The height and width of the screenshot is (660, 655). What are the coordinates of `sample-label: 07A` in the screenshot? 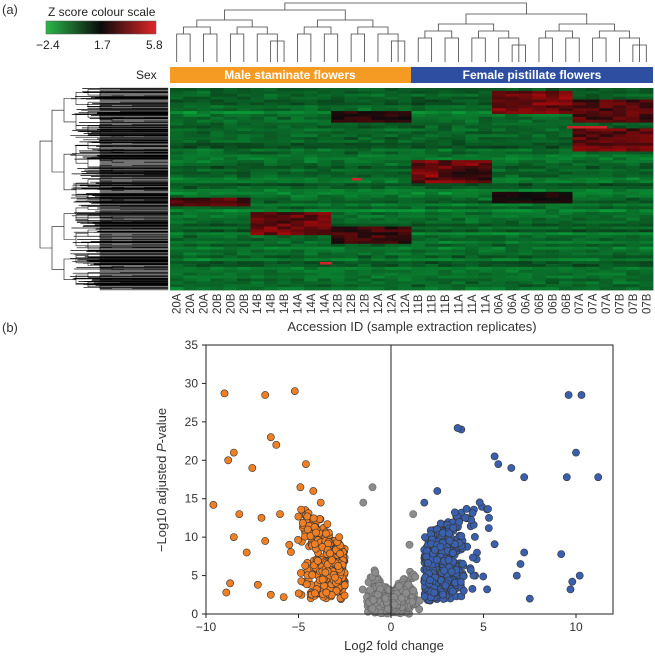 It's located at (580, 303).